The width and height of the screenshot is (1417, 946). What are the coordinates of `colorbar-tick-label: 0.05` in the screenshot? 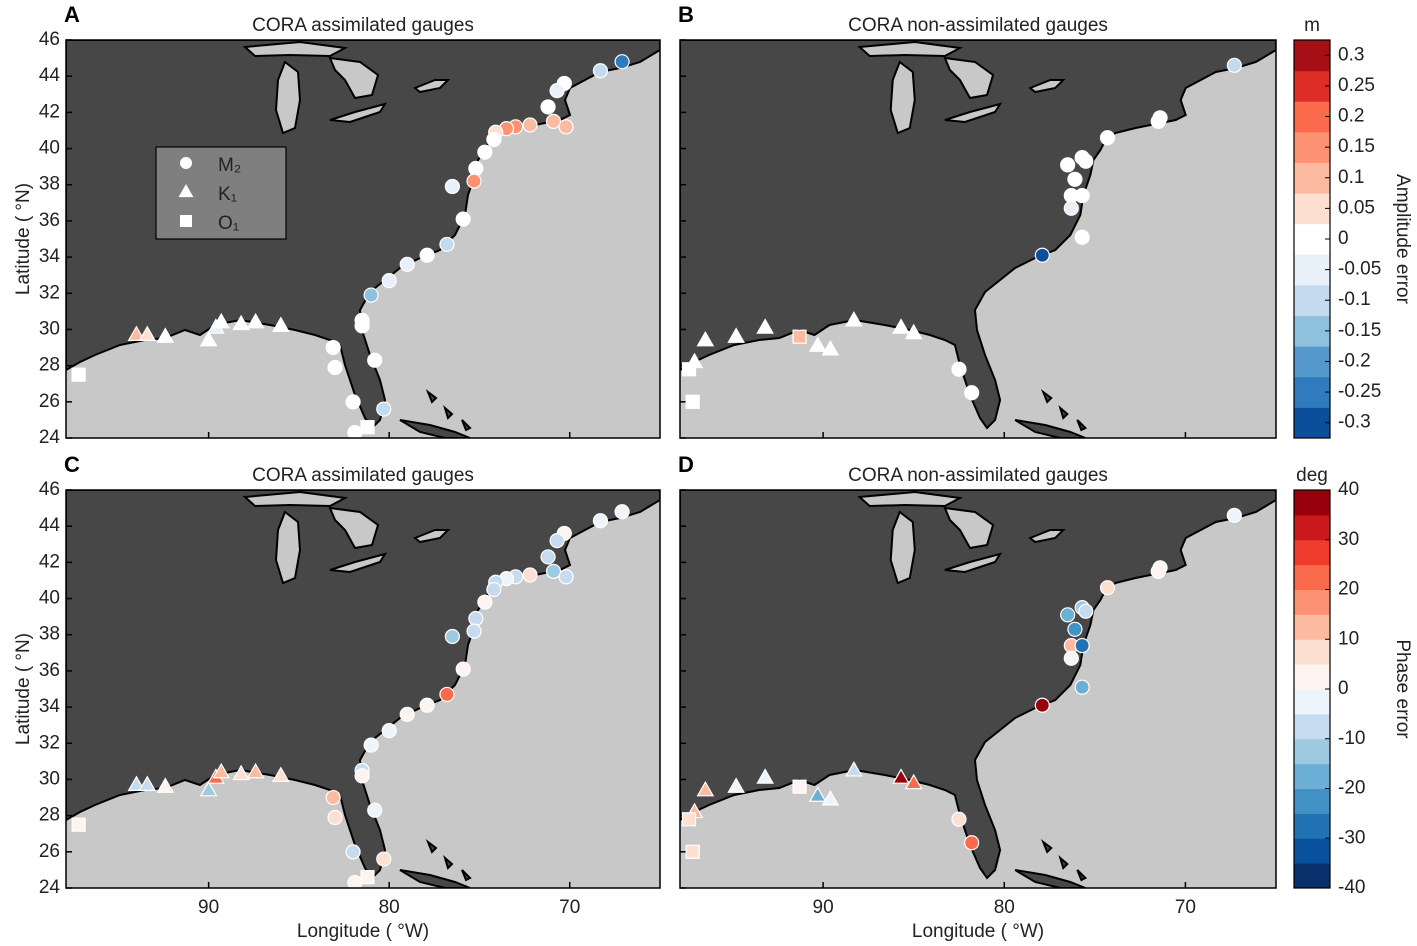 It's located at (1356, 207).